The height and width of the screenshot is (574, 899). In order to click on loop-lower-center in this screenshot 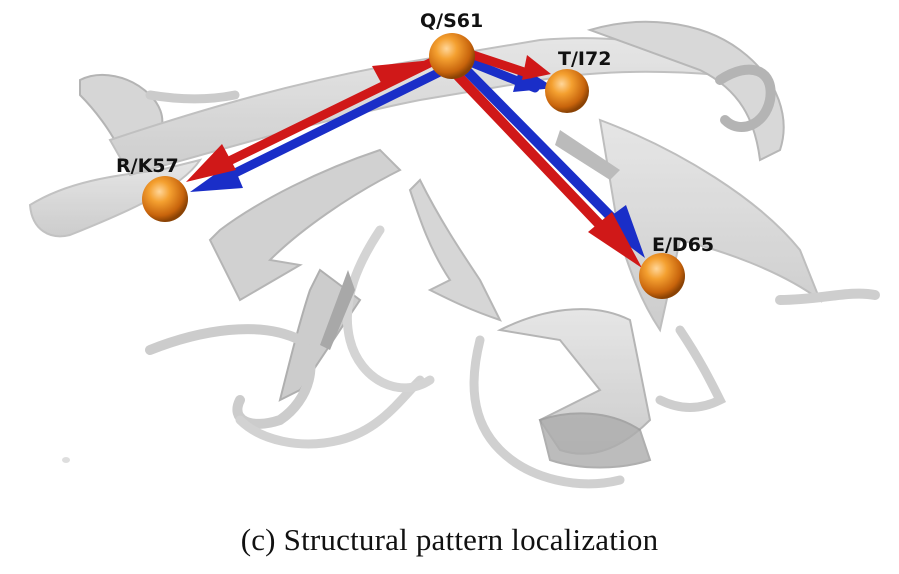, I will do `click(388, 309)`.